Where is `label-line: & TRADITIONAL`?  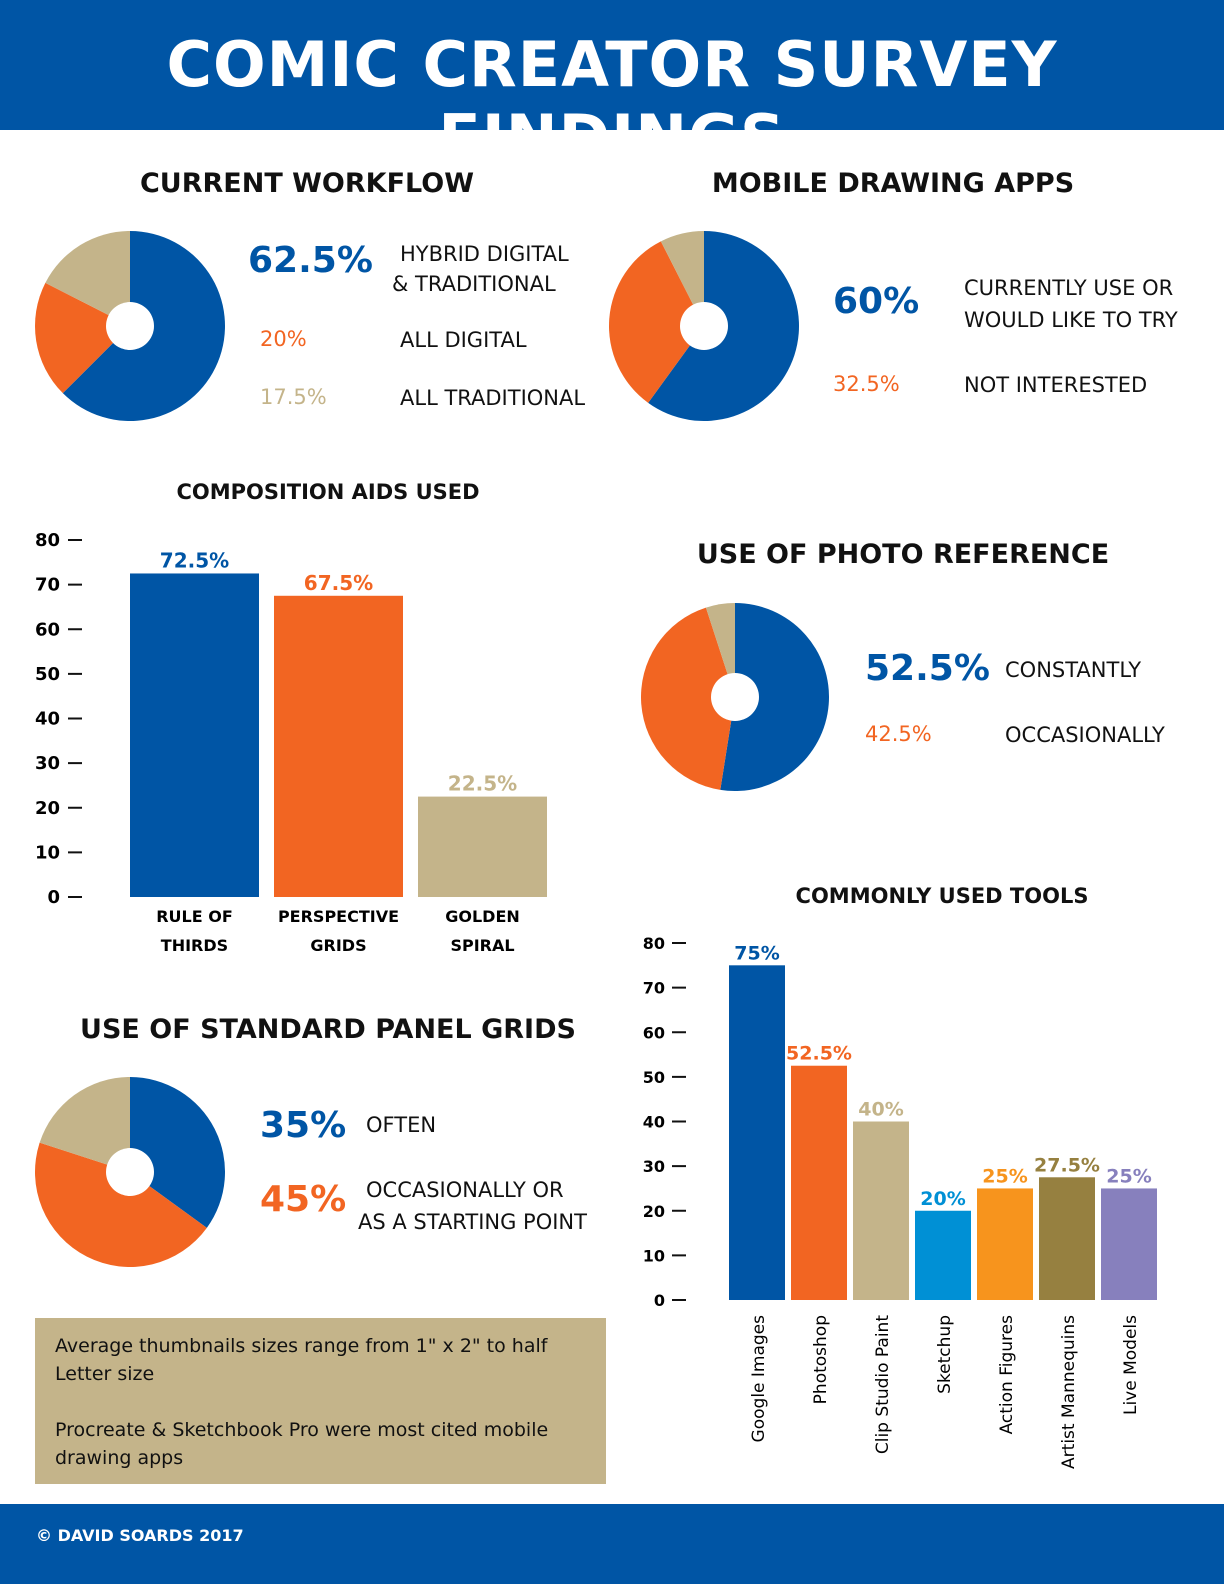
label-line: & TRADITIONAL is located at coordinates (474, 284).